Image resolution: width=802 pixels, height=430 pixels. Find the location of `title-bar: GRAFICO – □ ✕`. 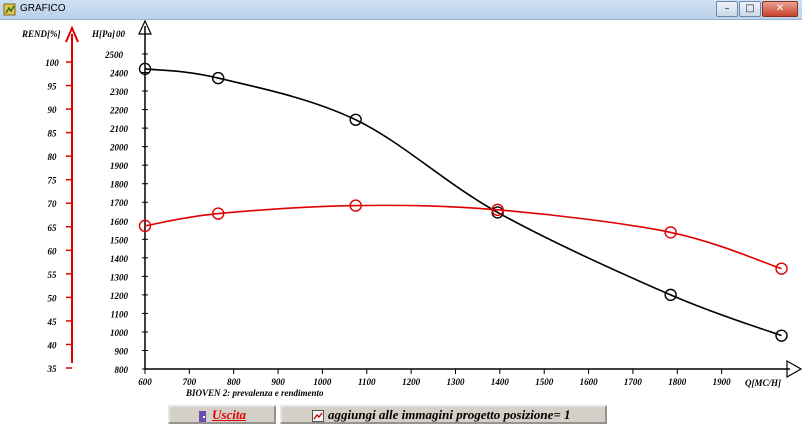

title-bar: GRAFICO – □ ✕ is located at coordinates (401, 10).